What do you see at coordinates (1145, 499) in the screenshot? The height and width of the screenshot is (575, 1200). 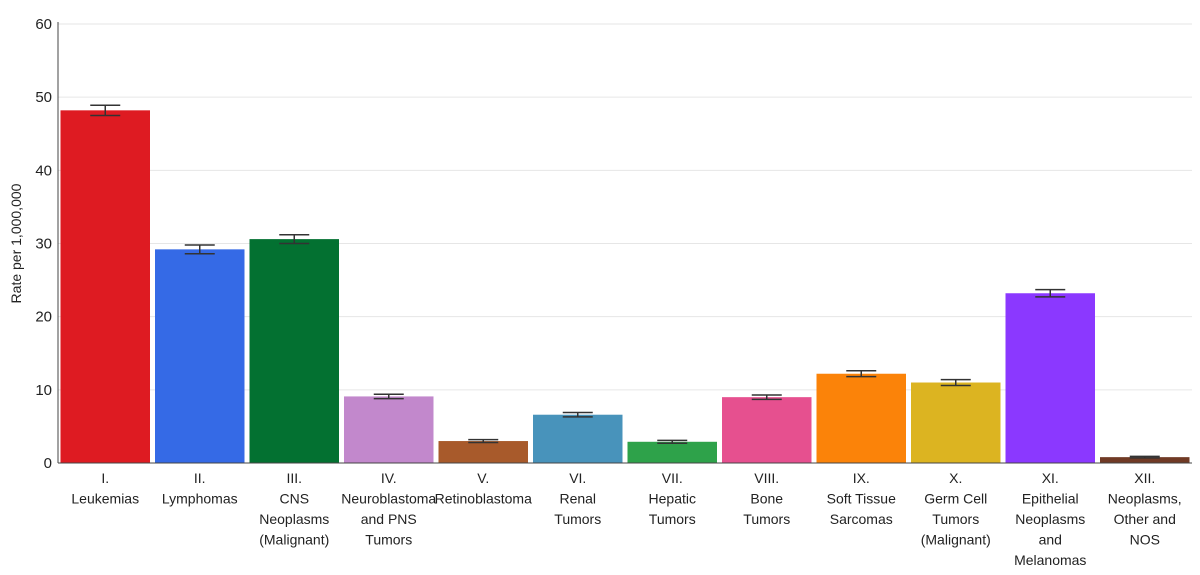 I see `x-tick-label: Neoplasms,` at bounding box center [1145, 499].